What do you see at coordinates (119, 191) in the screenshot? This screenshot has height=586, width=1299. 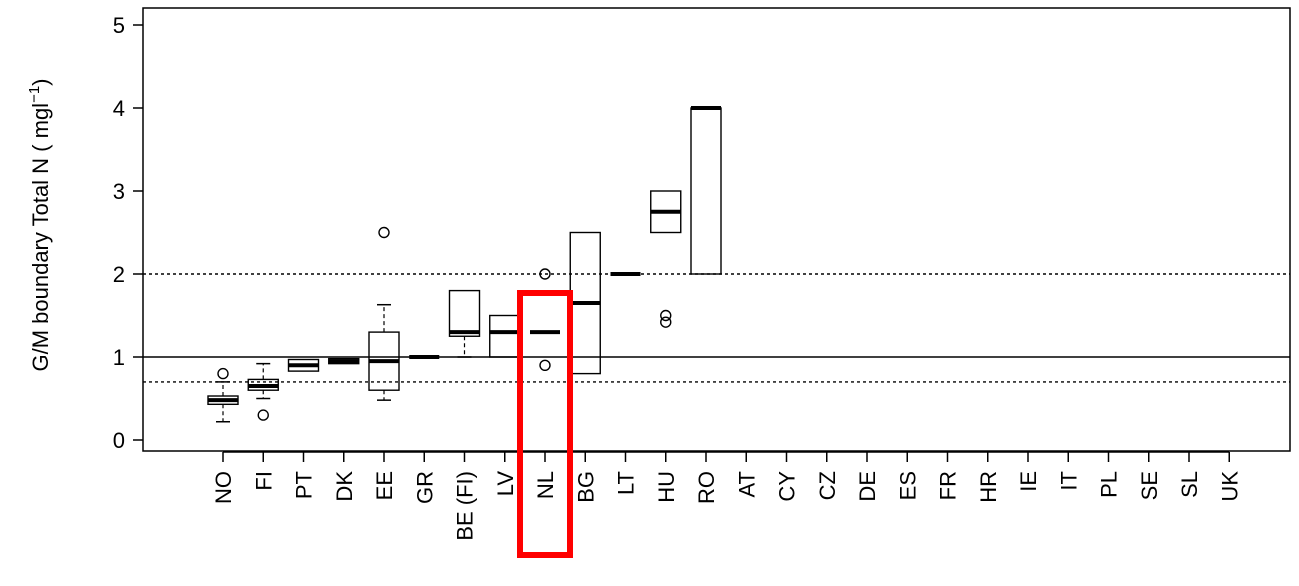 I see `y-tick-label: 3` at bounding box center [119, 191].